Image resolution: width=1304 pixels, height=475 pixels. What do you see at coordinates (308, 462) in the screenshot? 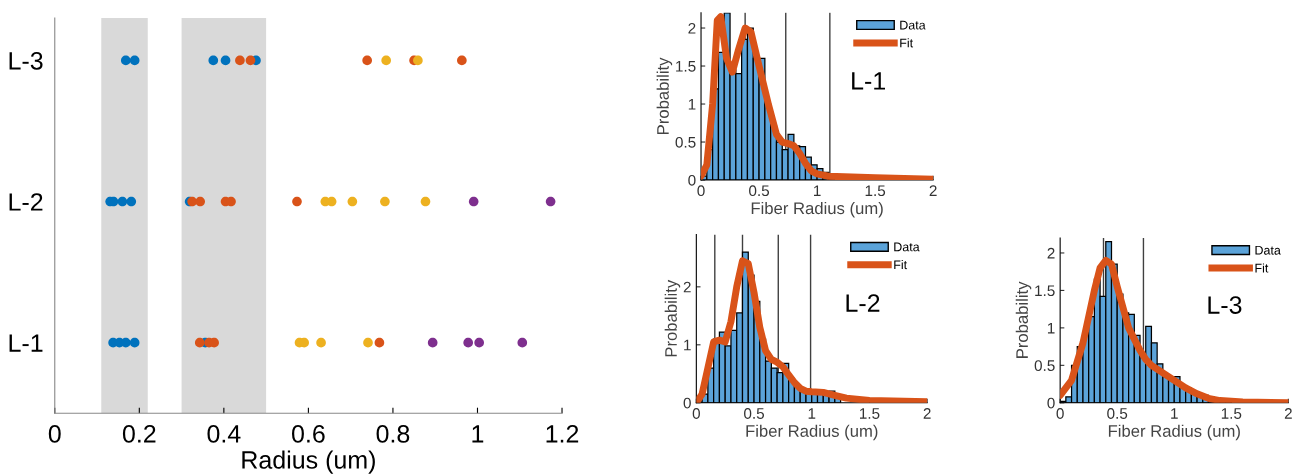
I see `x-axis-title: Radius (um)` at bounding box center [308, 462].